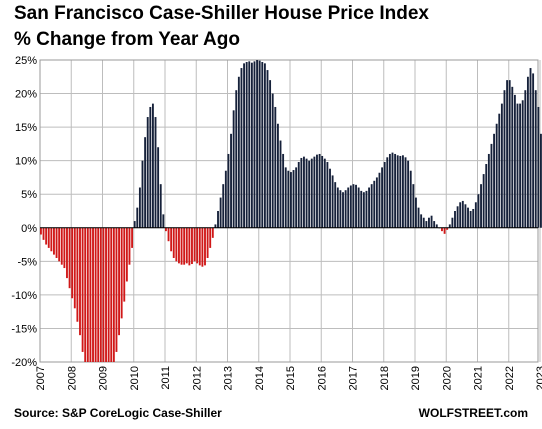 Image resolution: width=542 pixels, height=429 pixels. I want to click on x-tick-label: 2014, so click(260, 378).